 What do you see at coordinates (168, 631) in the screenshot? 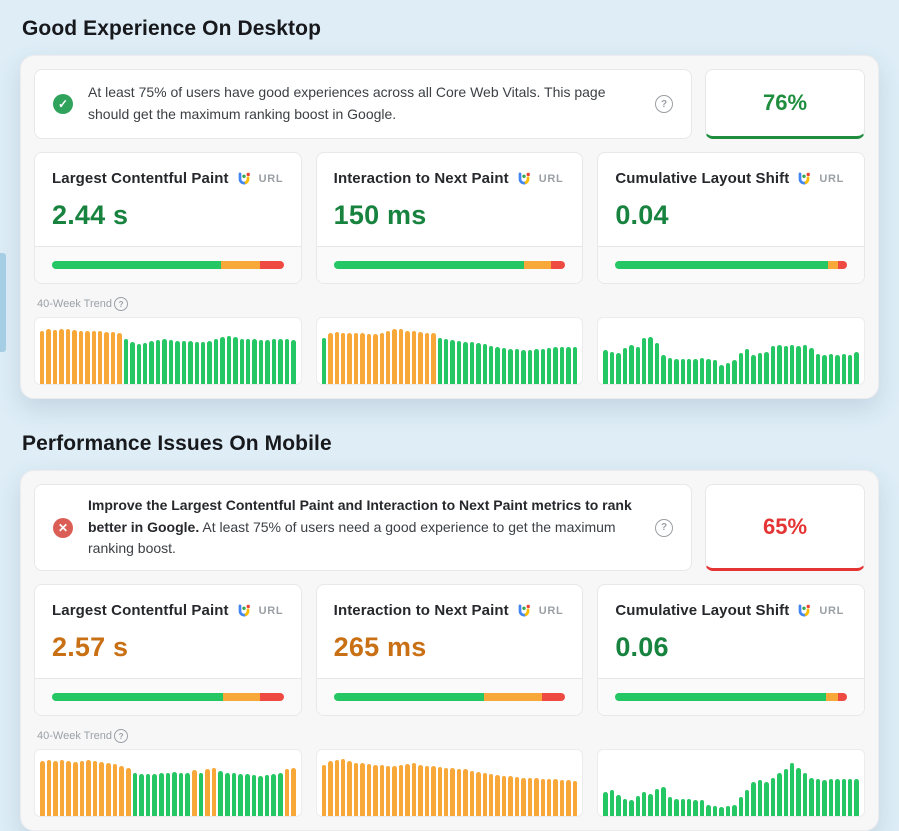
I see `metric-top: Largest Contentful Paint URL 2.57 s` at bounding box center [168, 631].